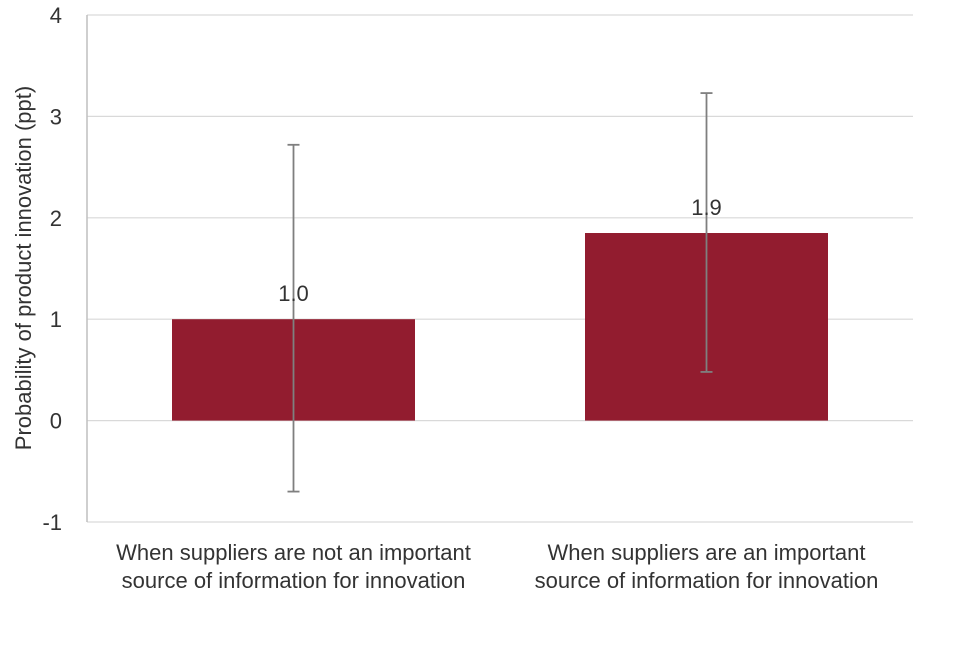  I want to click on y-tick-labels: -1 0 1 2 3 4, so click(52, 269).